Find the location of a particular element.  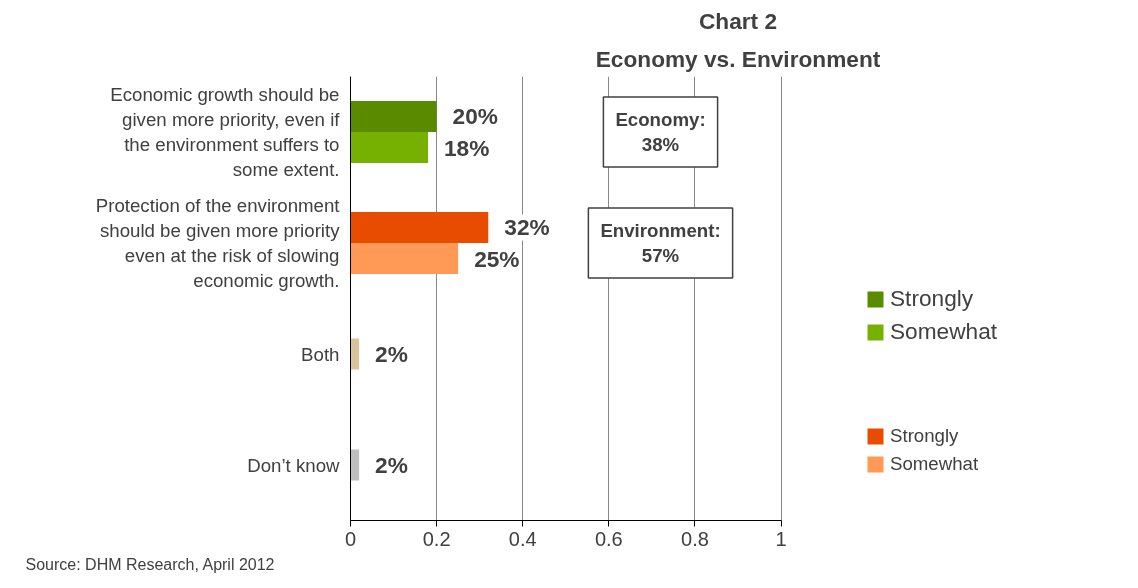

x-tick-label: 1 is located at coordinates (781, 538).